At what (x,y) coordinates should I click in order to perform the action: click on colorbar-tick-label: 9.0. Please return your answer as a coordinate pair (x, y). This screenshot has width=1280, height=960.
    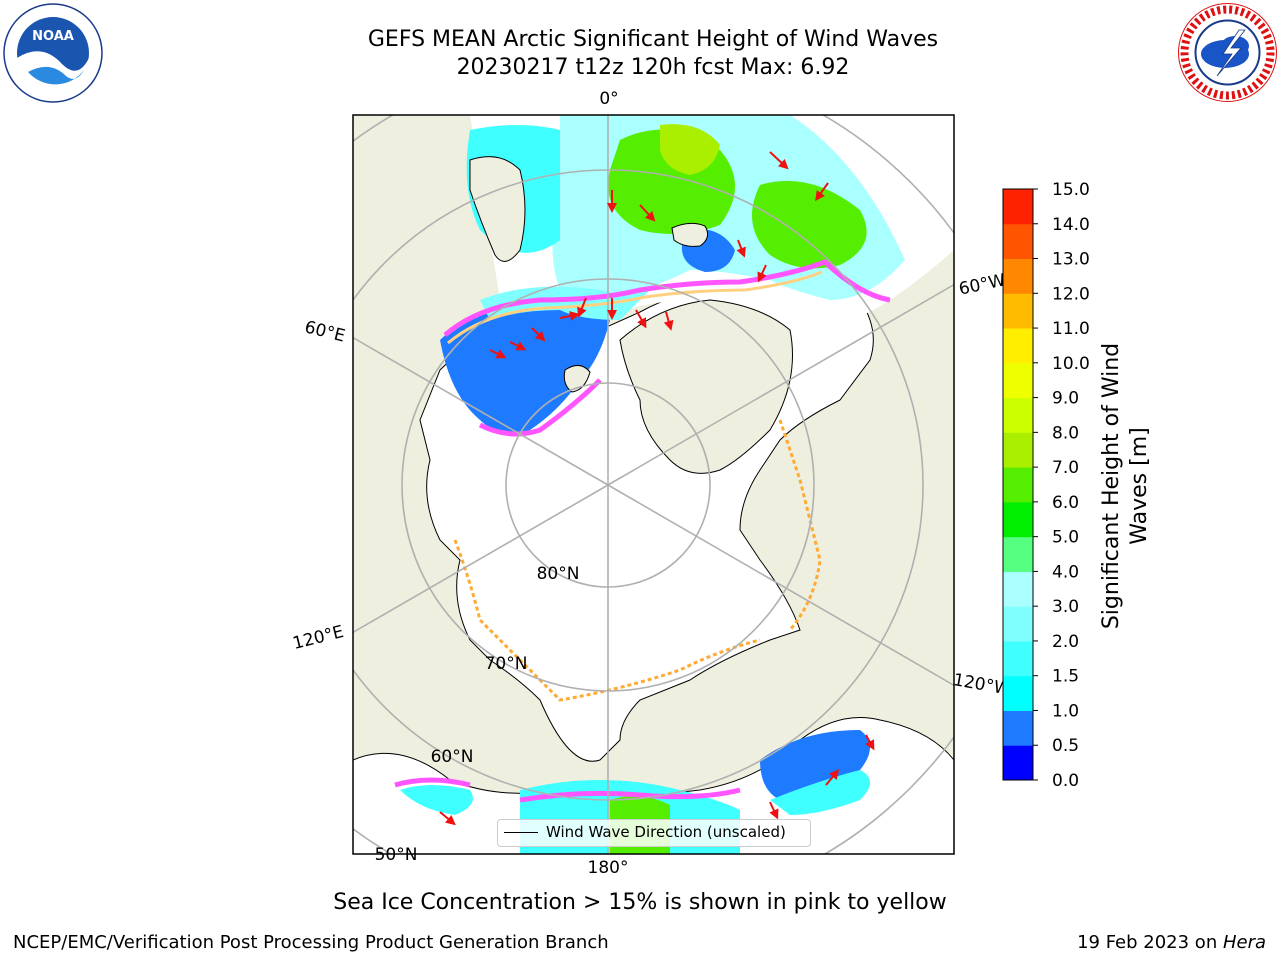
    Looking at the image, I should click on (1065, 399).